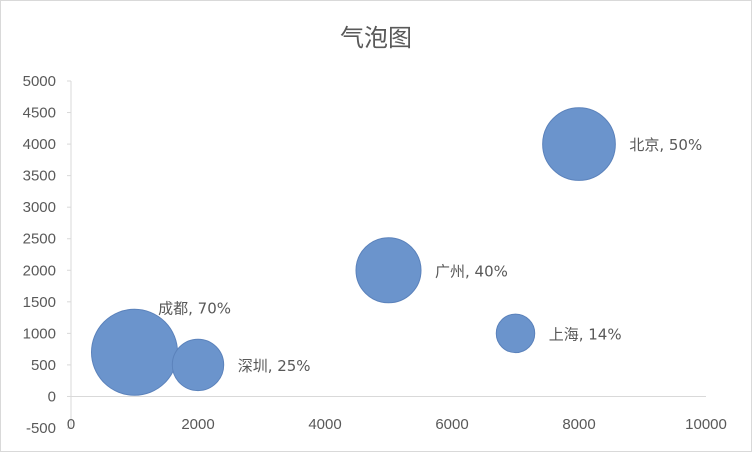 The height and width of the screenshot is (452, 752). I want to click on y-tick-label: 1000, so click(39, 333).